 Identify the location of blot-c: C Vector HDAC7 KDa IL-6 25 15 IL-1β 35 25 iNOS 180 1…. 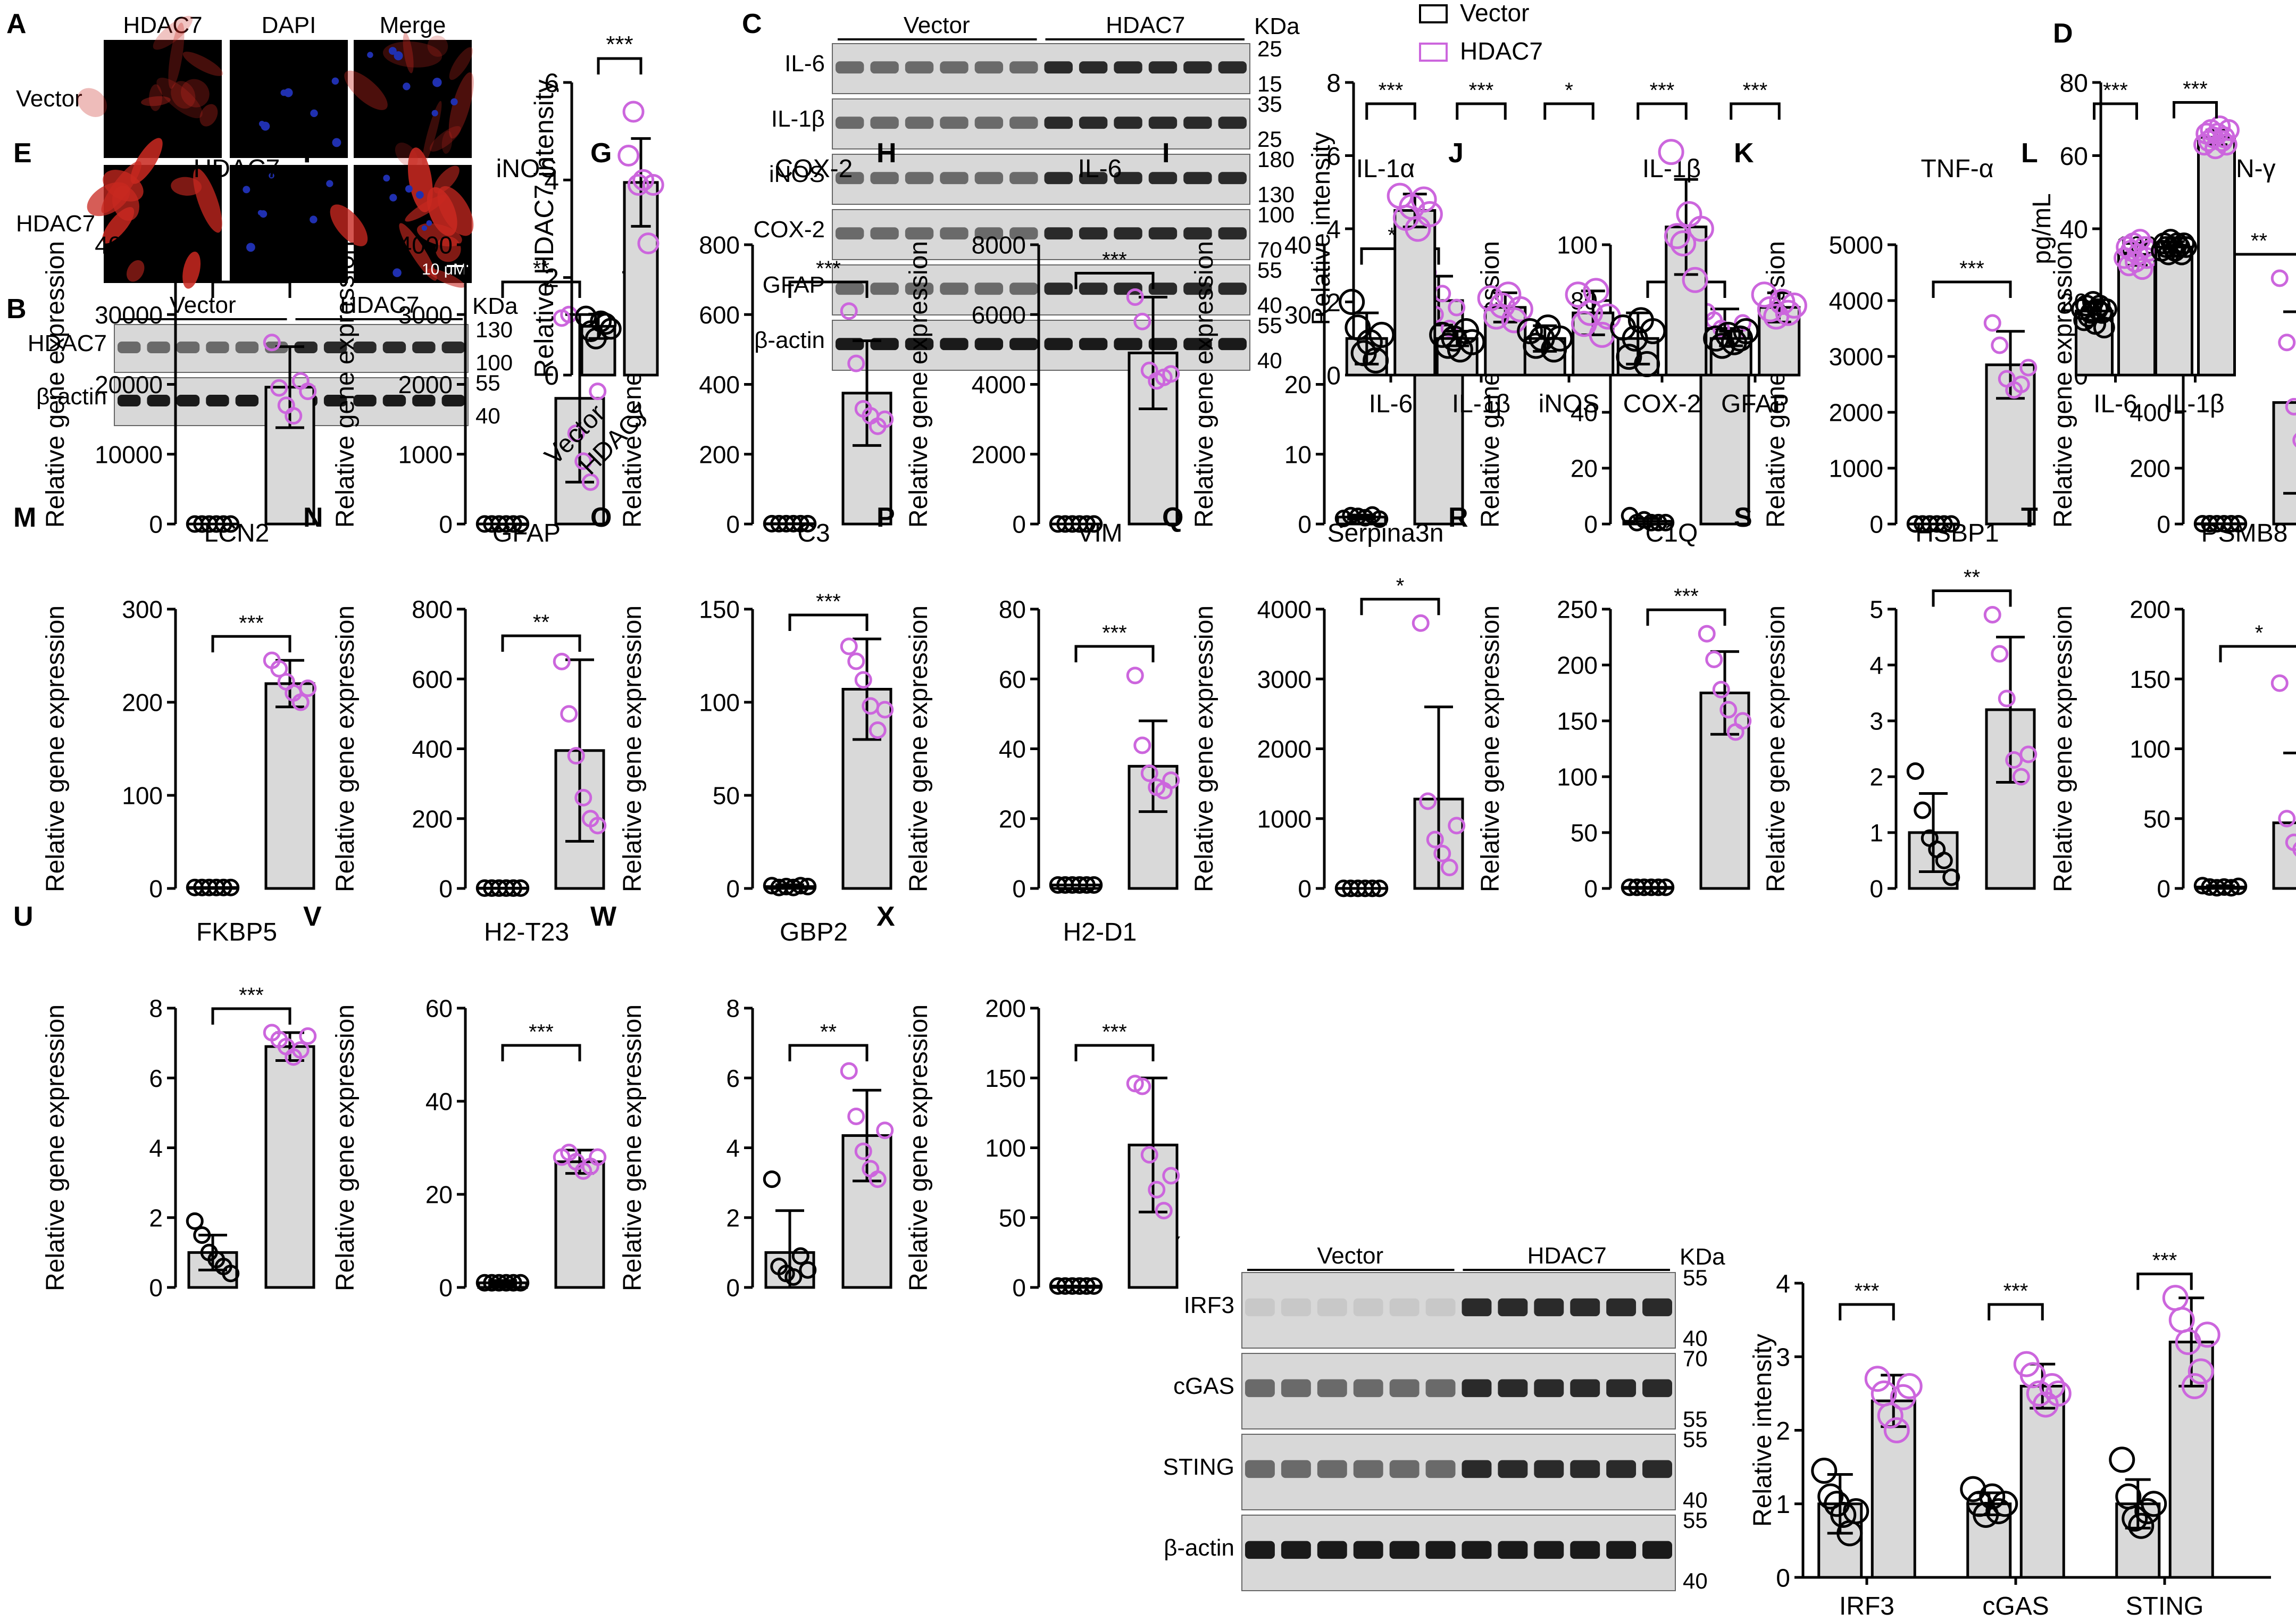
(1021, 191).